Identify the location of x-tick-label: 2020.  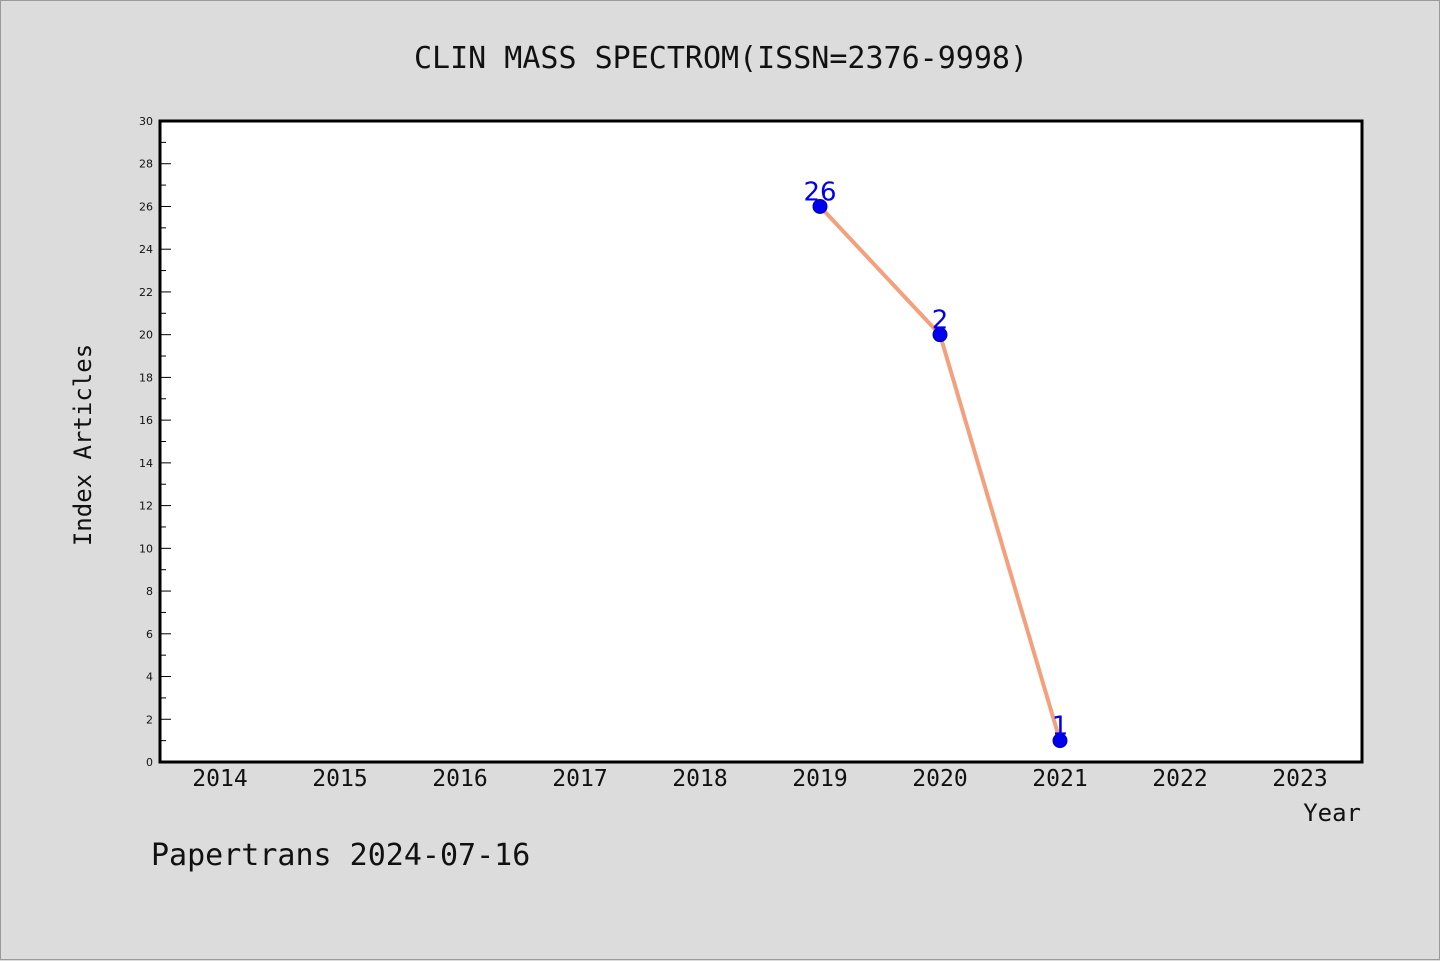
(939, 779).